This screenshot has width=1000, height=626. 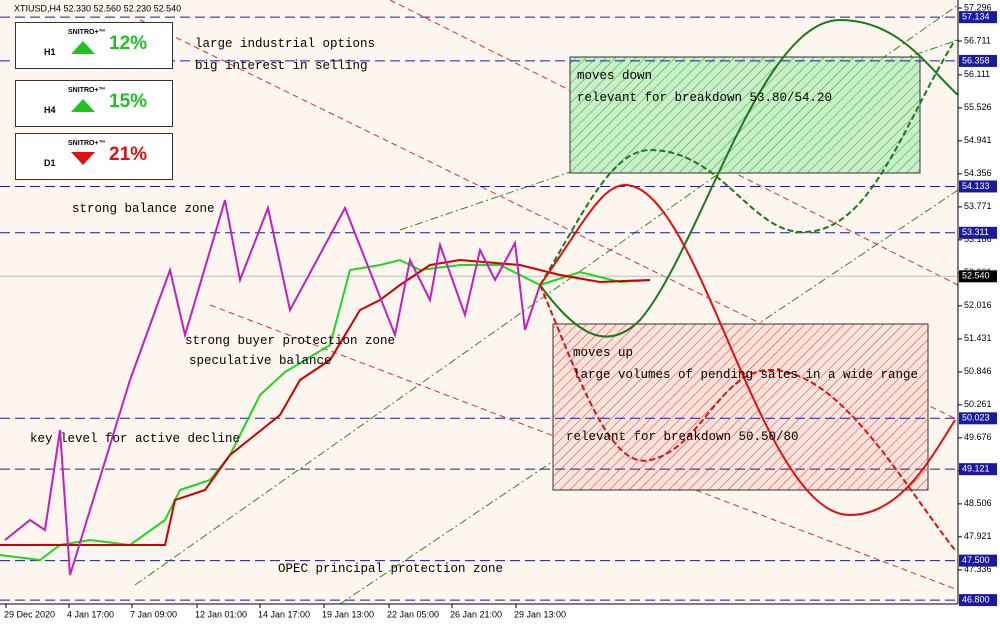 I want to click on price-tick-label: 56.711, so click(x=977, y=40).